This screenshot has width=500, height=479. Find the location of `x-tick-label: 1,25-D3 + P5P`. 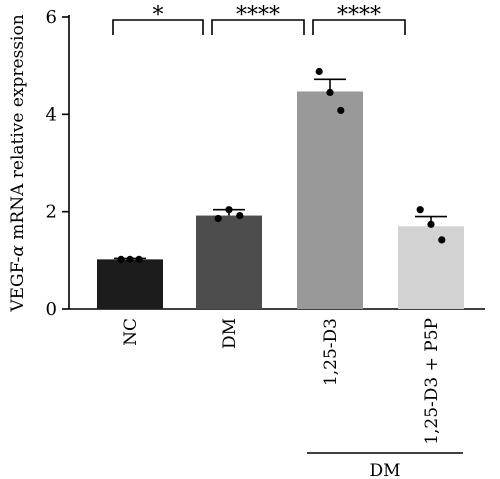

x-tick-label: 1,25-D3 + P5P is located at coordinates (432, 381).